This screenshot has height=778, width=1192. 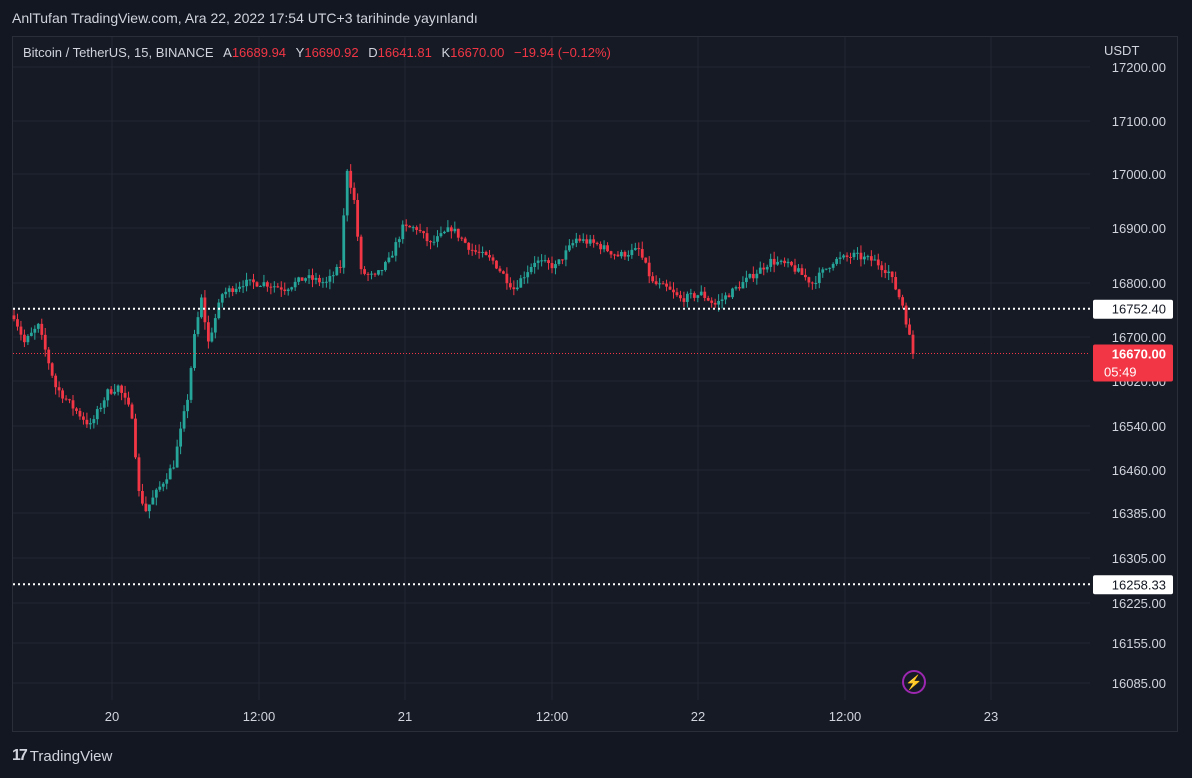 What do you see at coordinates (1139, 283) in the screenshot?
I see `price-tick-label: 16800.00` at bounding box center [1139, 283].